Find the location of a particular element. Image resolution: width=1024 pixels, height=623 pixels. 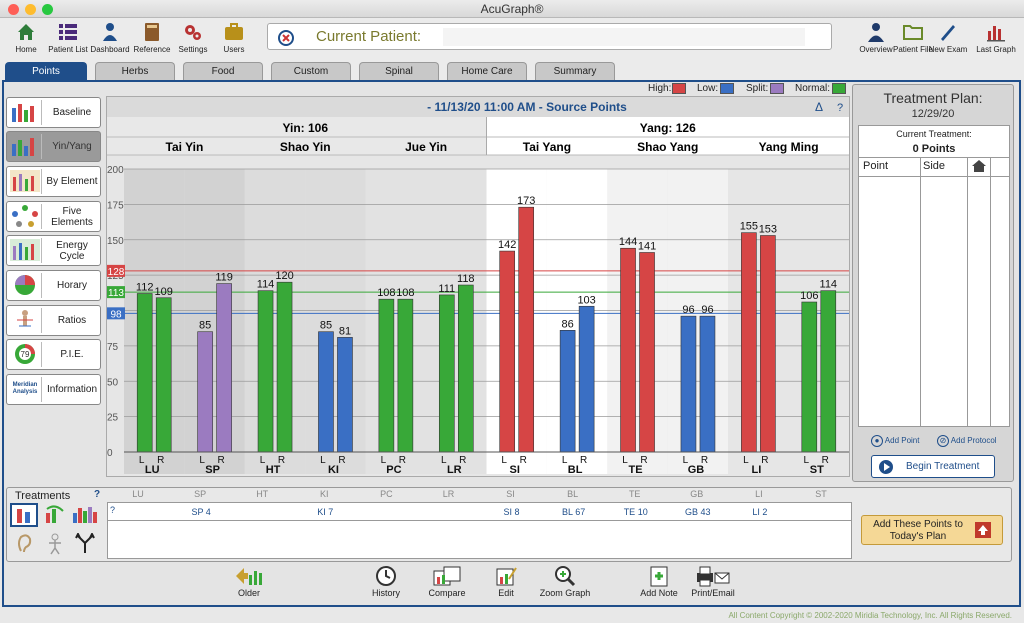

tab-summary: Summary is located at coordinates (575, 71).